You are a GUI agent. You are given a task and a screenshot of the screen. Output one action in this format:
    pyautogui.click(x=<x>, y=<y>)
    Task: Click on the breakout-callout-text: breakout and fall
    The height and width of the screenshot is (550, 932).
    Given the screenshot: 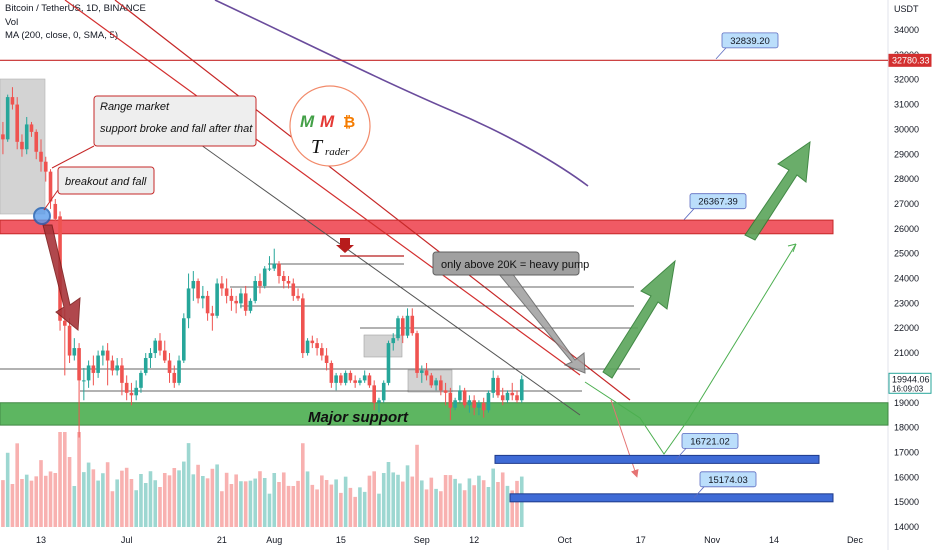 What is the action you would take?
    pyautogui.click(x=106, y=182)
    